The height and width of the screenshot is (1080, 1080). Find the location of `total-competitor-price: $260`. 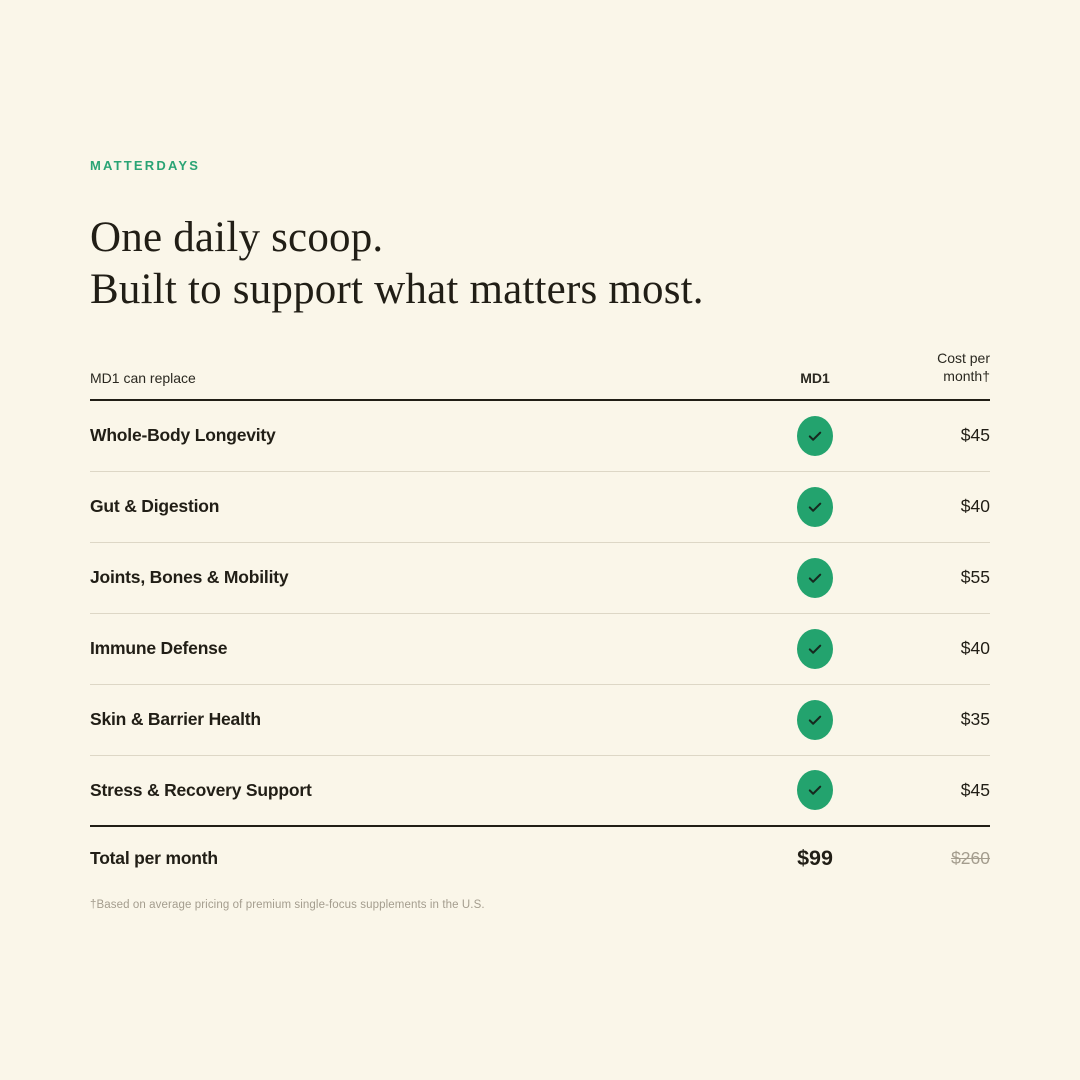

total-competitor-price: $260 is located at coordinates (970, 858).